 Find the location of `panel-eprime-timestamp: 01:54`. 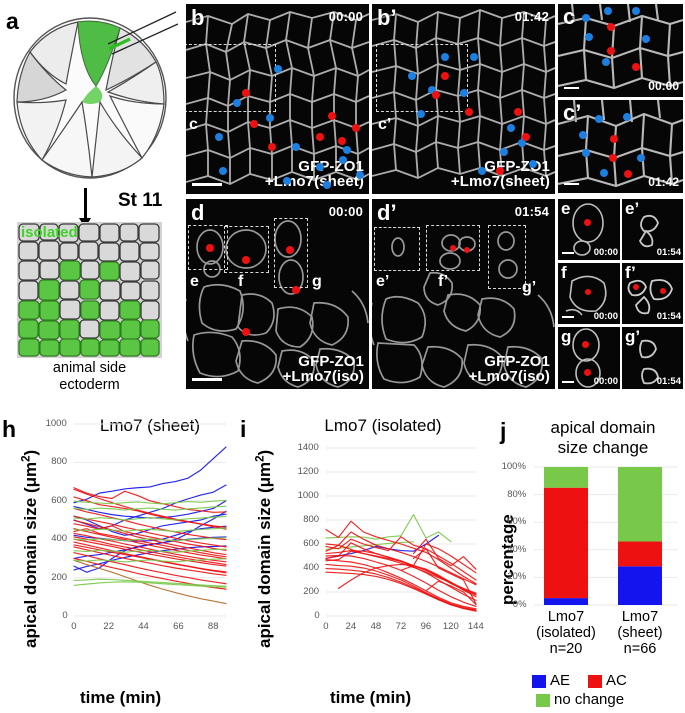

panel-eprime-timestamp: 01:54 is located at coordinates (668, 252).